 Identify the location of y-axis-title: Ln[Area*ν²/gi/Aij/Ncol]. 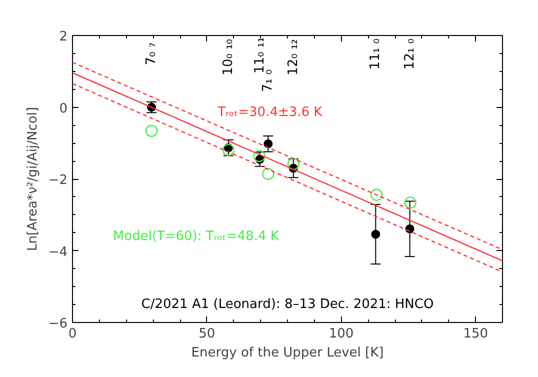
(32, 179).